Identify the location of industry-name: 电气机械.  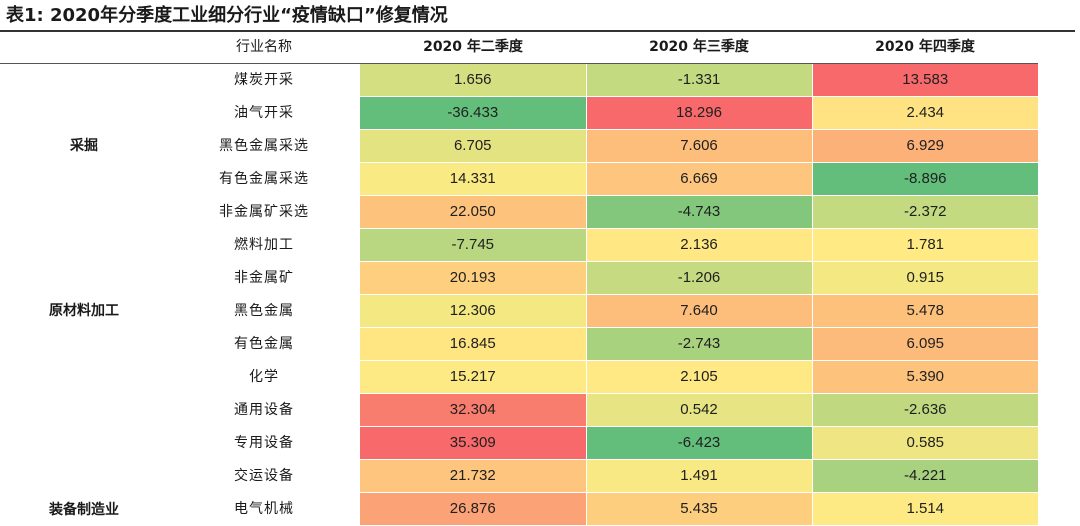
(264, 509).